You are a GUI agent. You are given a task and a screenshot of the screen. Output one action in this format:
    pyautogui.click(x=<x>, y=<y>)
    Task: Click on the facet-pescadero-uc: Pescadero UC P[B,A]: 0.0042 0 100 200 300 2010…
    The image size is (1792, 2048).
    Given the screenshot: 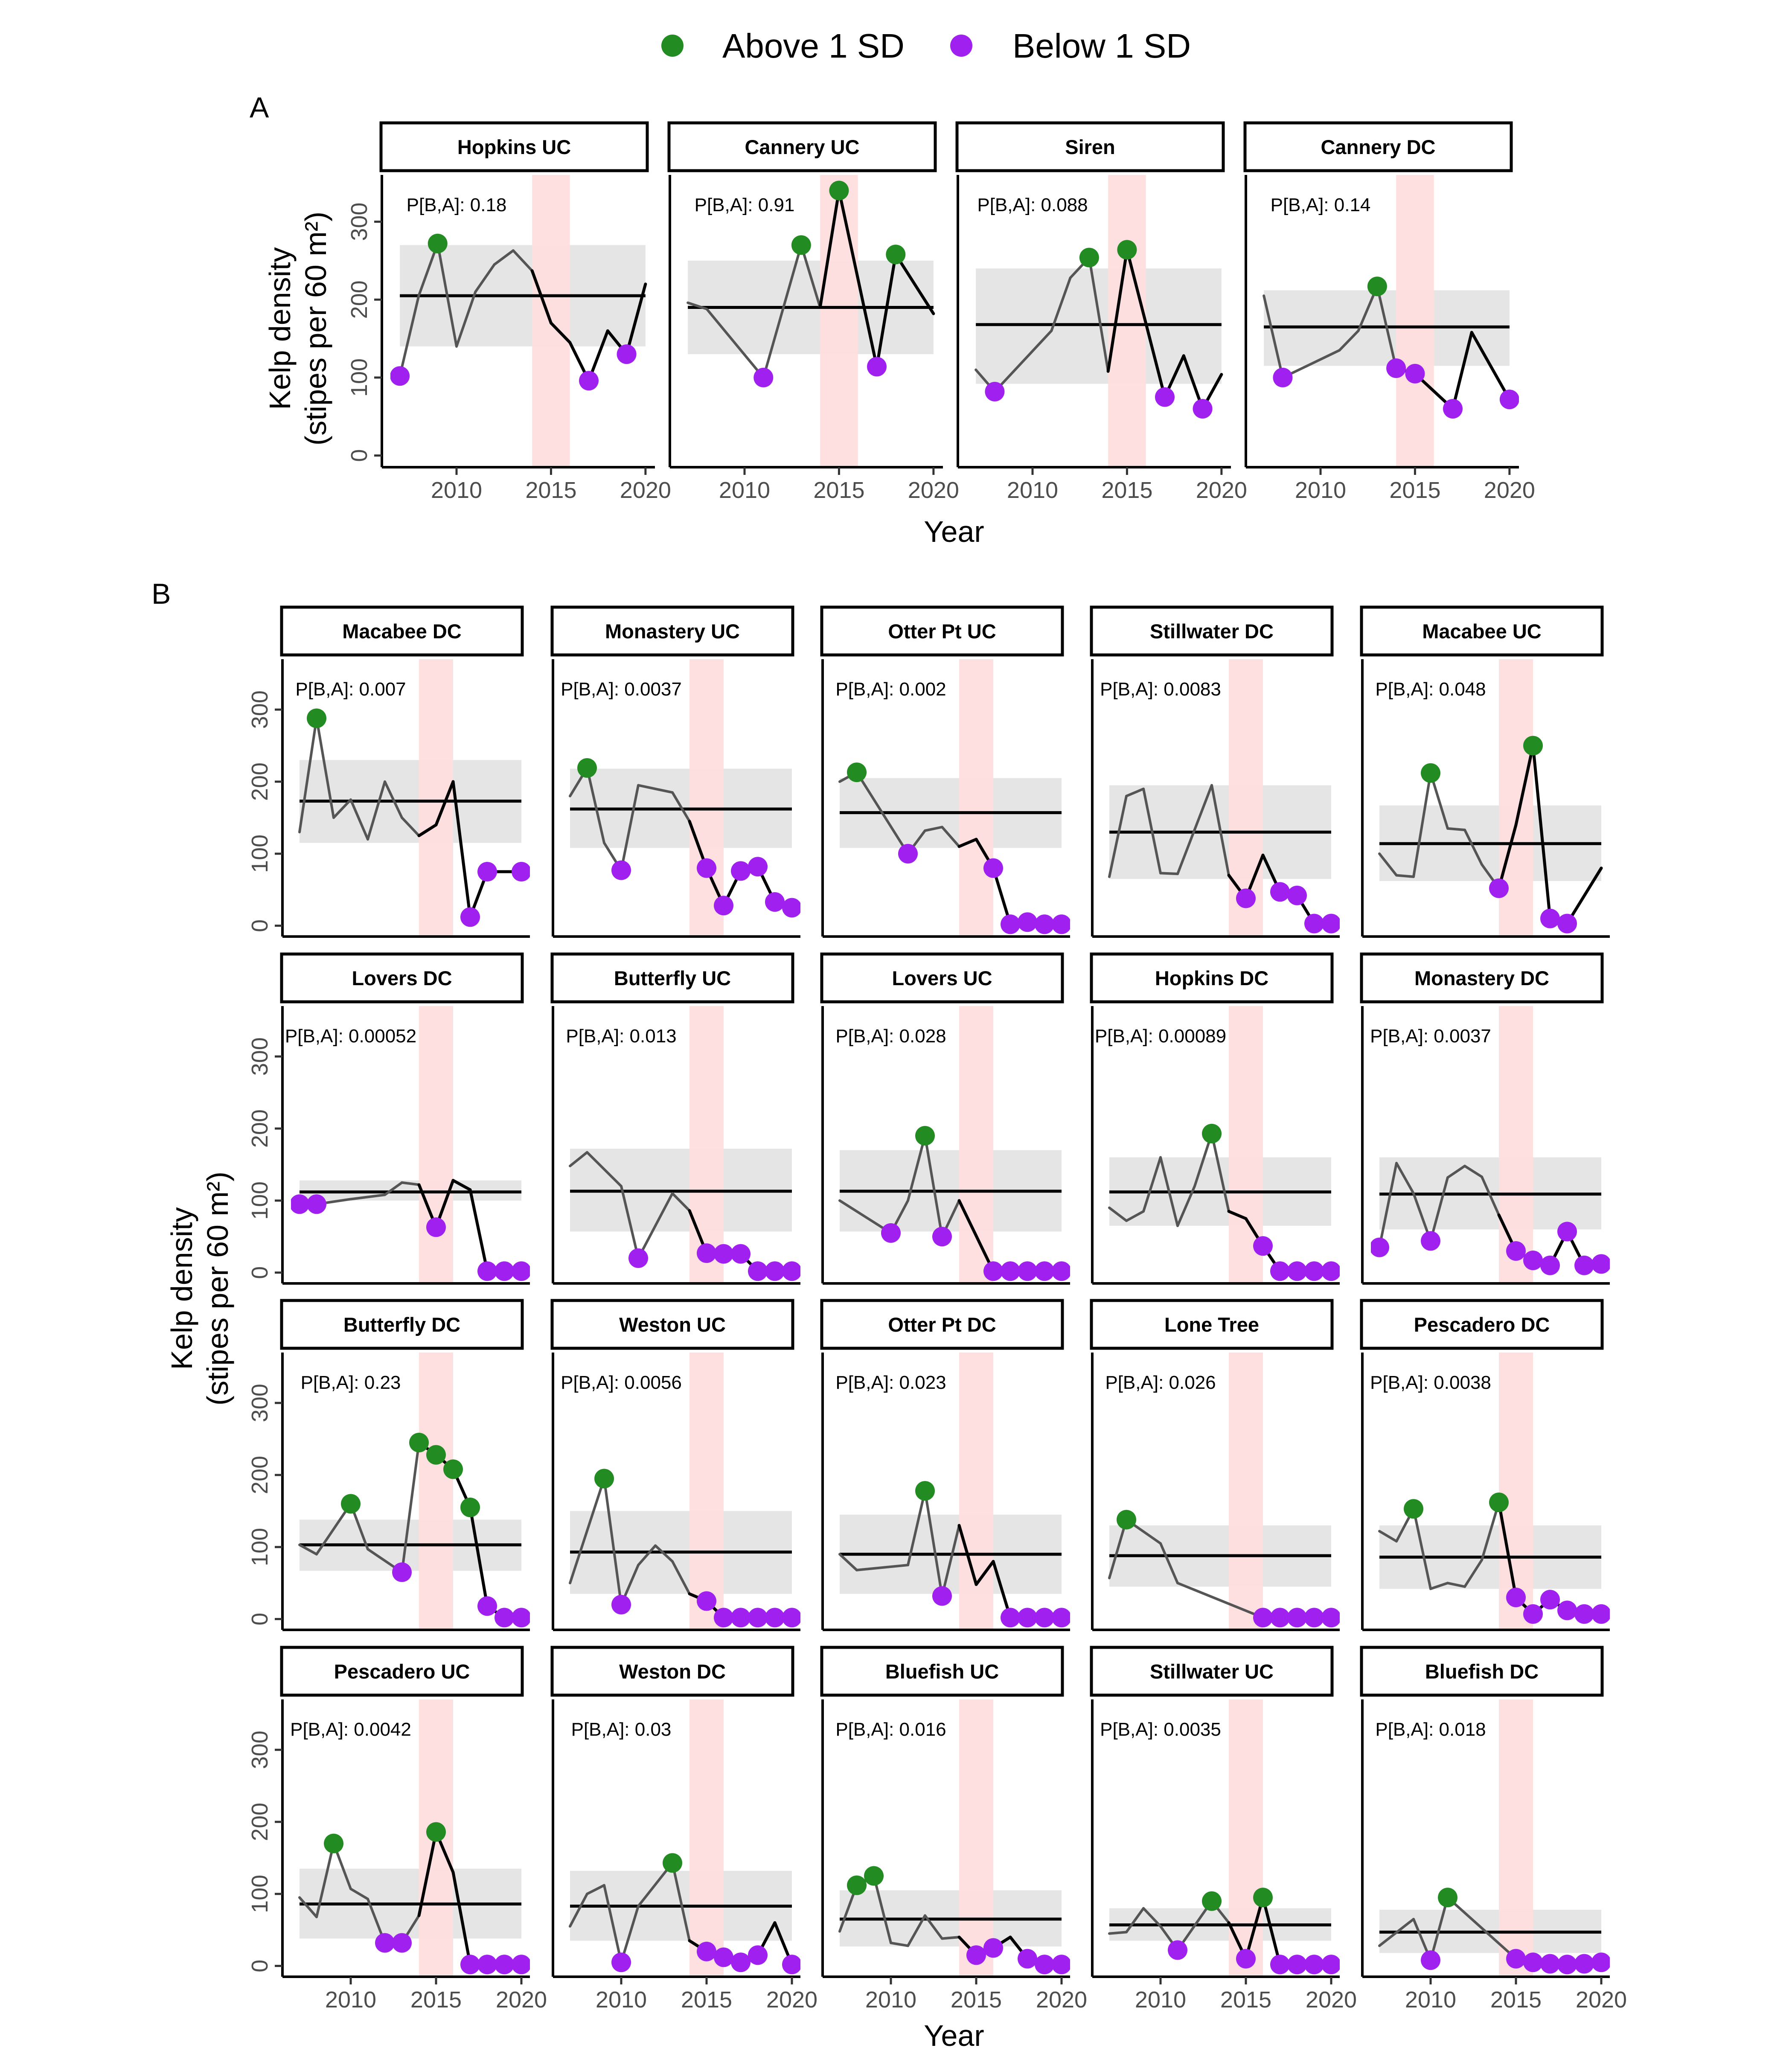 What is the action you would take?
    pyautogui.click(x=397, y=1830)
    